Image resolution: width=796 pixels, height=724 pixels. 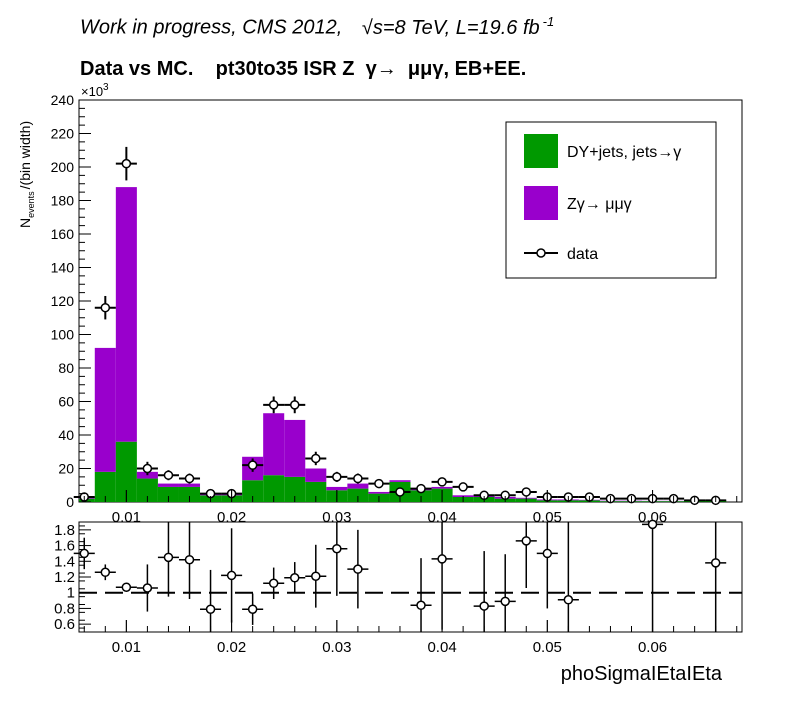 I want to click on ratio-x-tick-label: 0.02, so click(x=231, y=647).